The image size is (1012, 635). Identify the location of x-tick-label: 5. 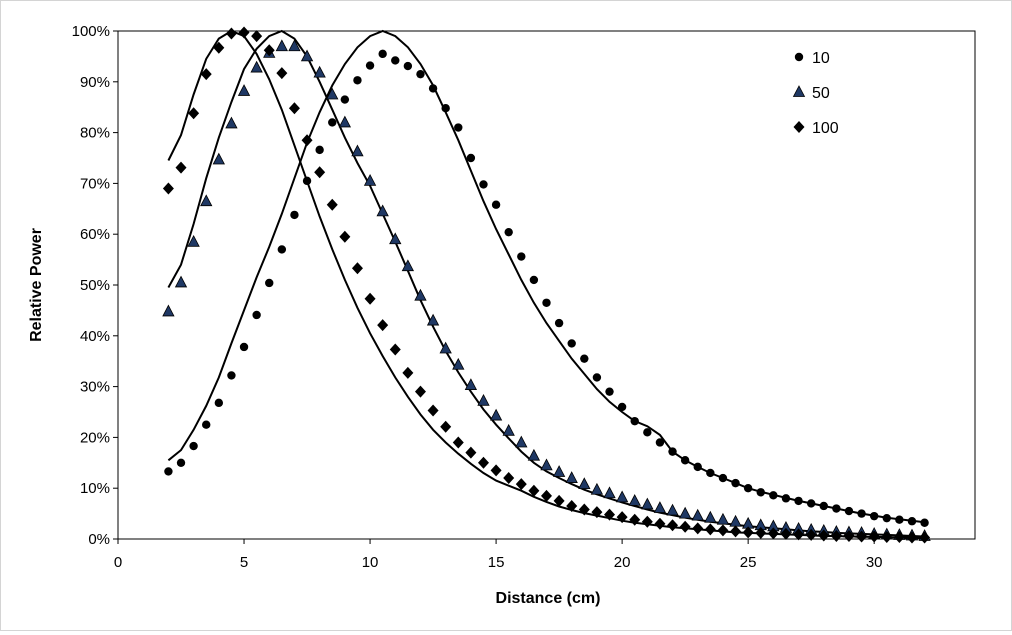
(244, 562).